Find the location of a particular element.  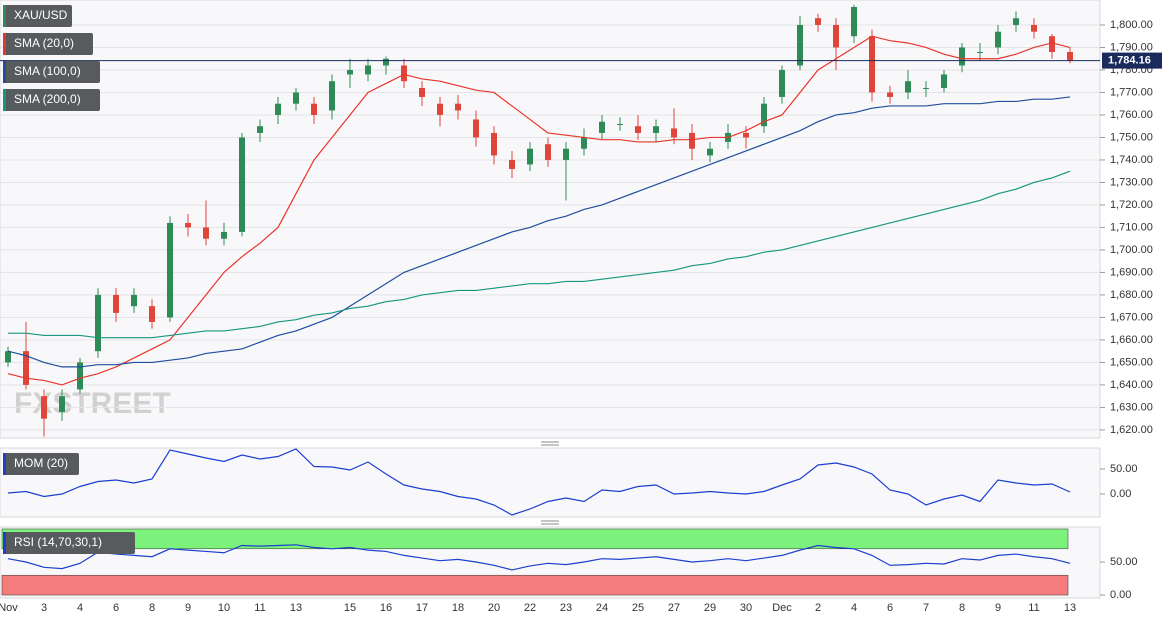

y-tick-label: 1,770.00 is located at coordinates (1131, 92).